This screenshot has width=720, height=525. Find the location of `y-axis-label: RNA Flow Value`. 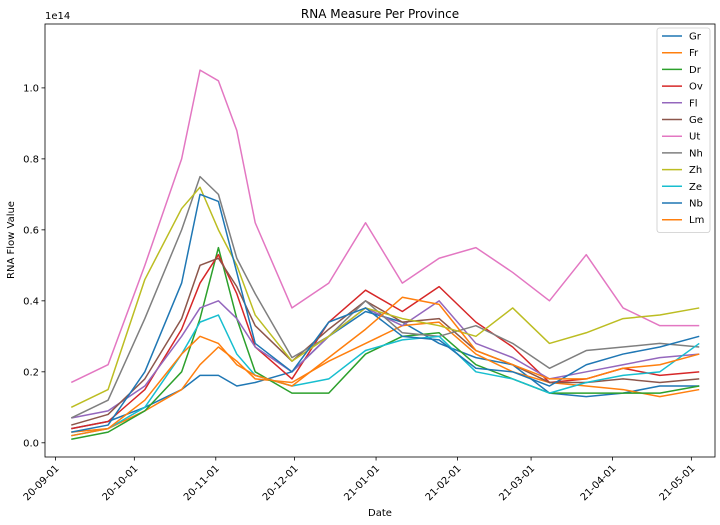

y-axis-label: RNA Flow Value is located at coordinates (11, 240).